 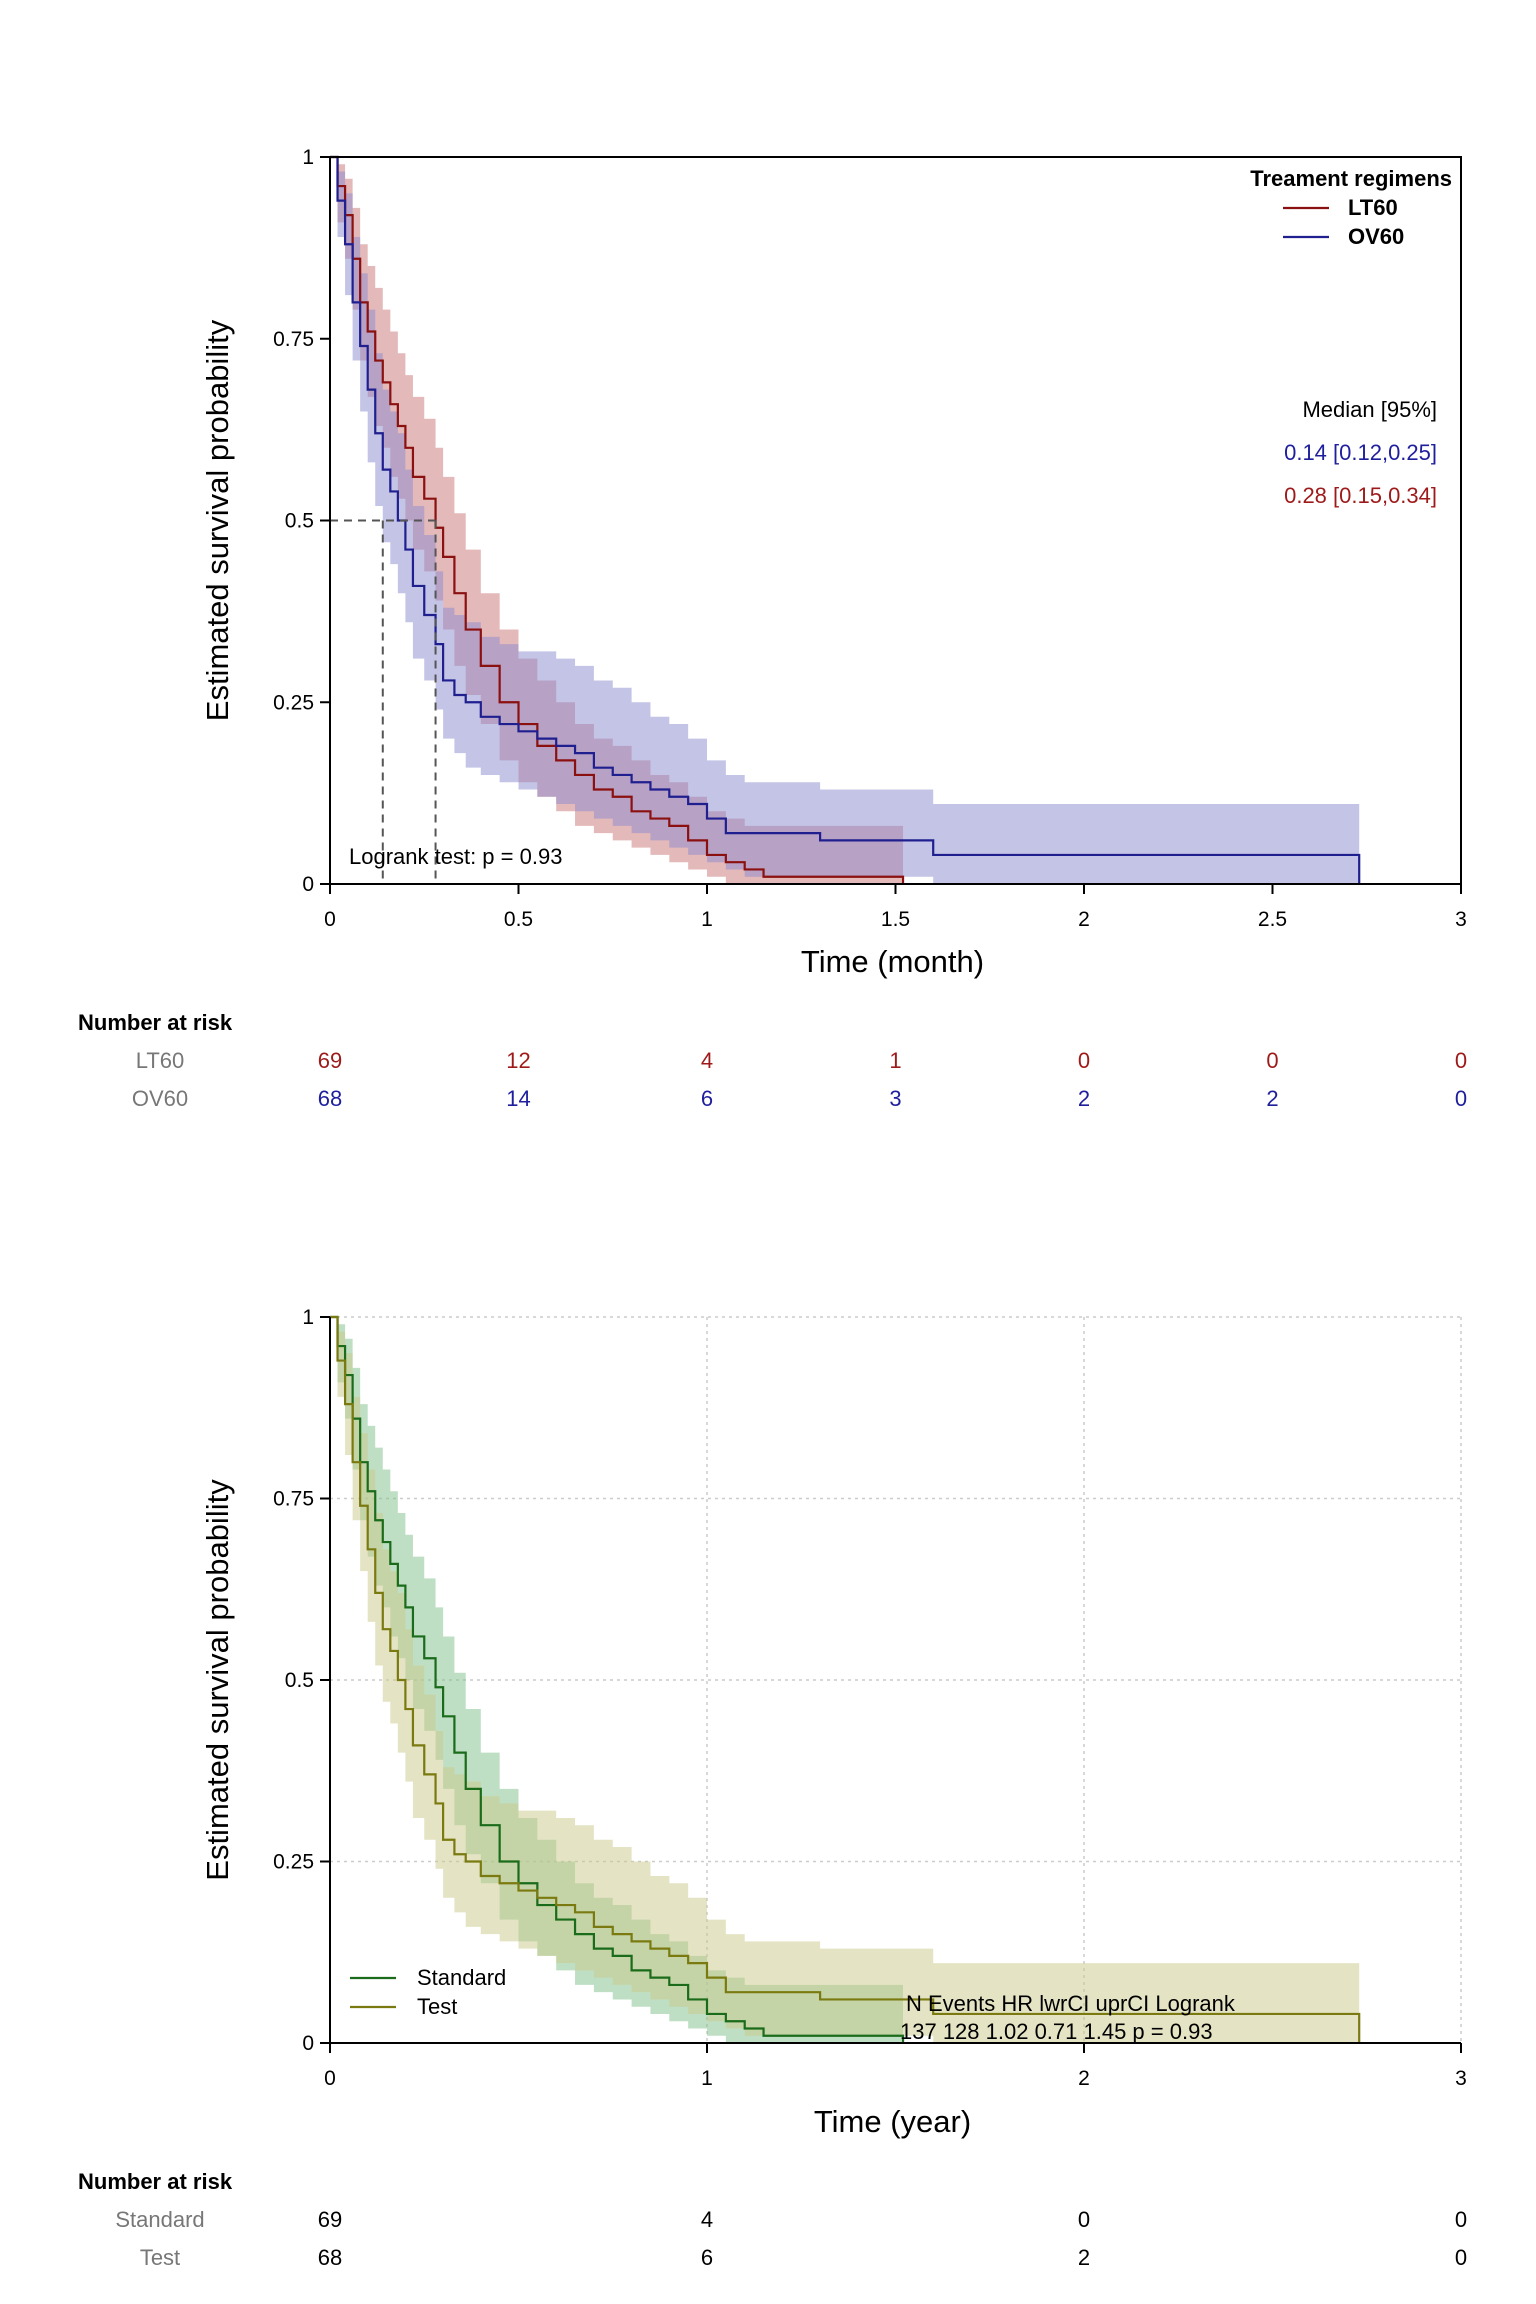 I want to click on survival-curve-standard, so click(x=617, y=1679).